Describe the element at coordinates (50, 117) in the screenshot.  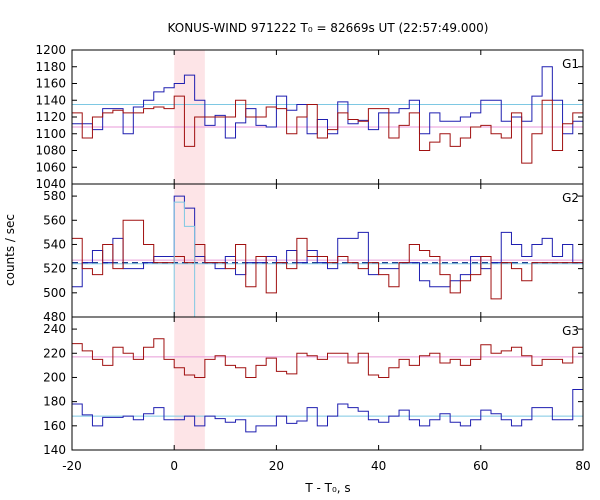
I see `y-tick-label: 1120` at that location.